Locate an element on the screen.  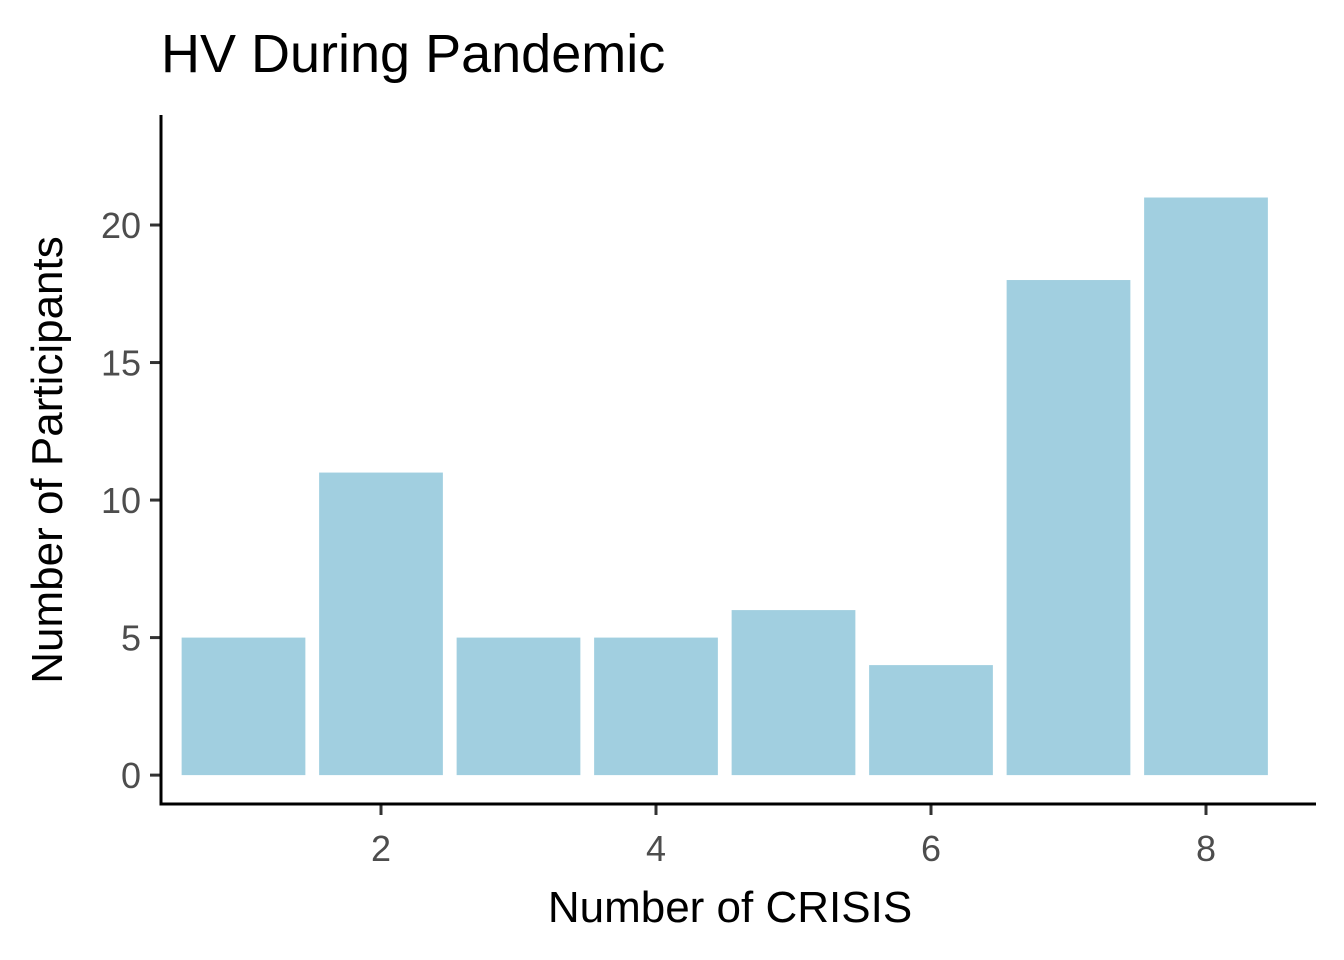
x-axis-title: Number of CRISIS is located at coordinates (730, 907).